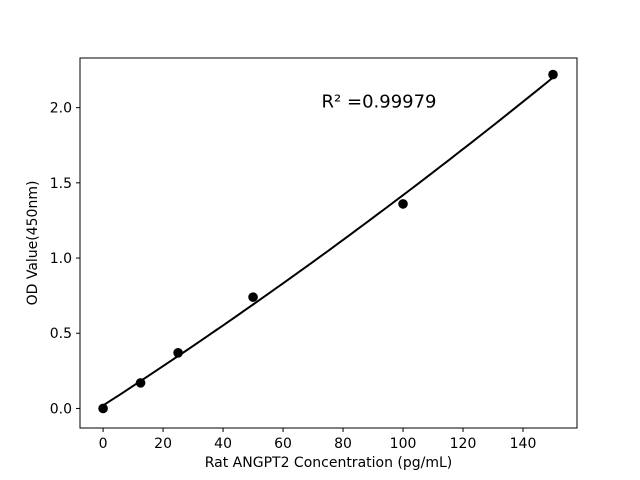  I want to click on x-axis-label: Rat ANGPT2 Concentration (pg/mL), so click(329, 463).